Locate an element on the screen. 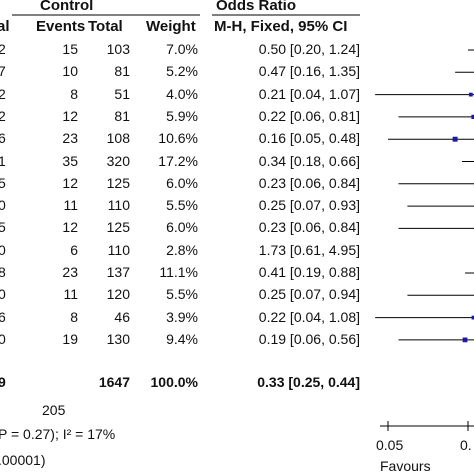 This screenshot has width=474, height=474. row-8-control-events: 11 is located at coordinates (70, 205).